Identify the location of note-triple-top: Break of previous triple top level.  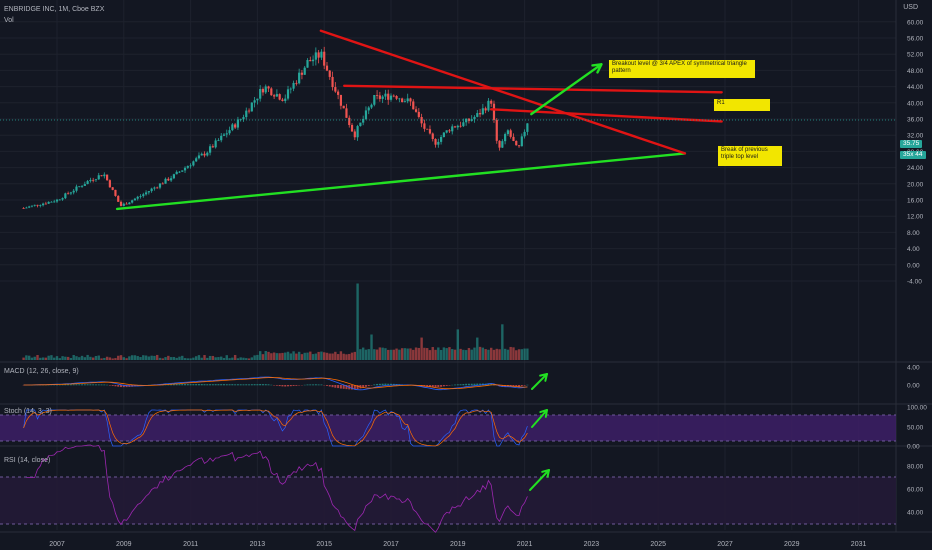
(750, 156).